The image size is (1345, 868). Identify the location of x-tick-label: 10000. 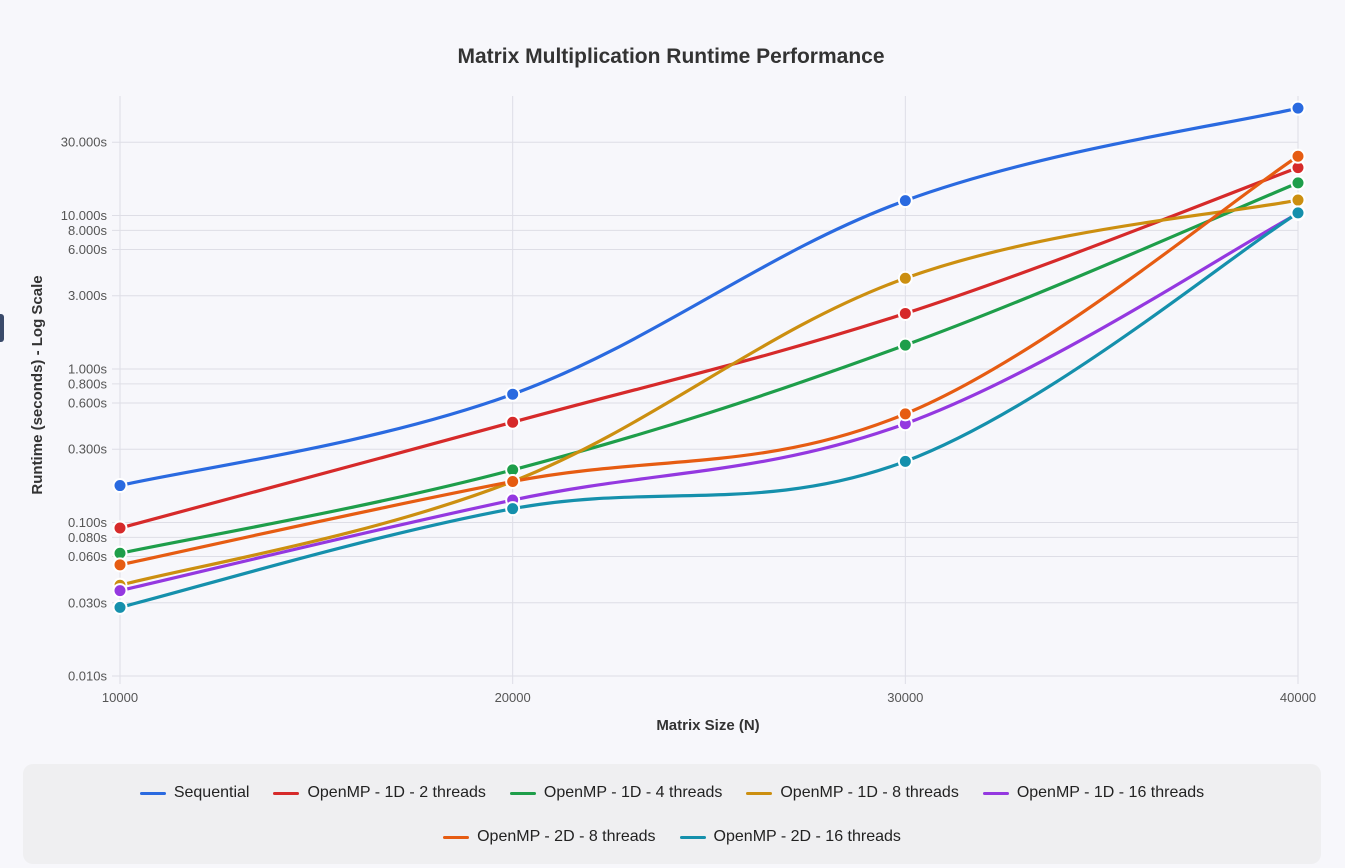
(120, 697).